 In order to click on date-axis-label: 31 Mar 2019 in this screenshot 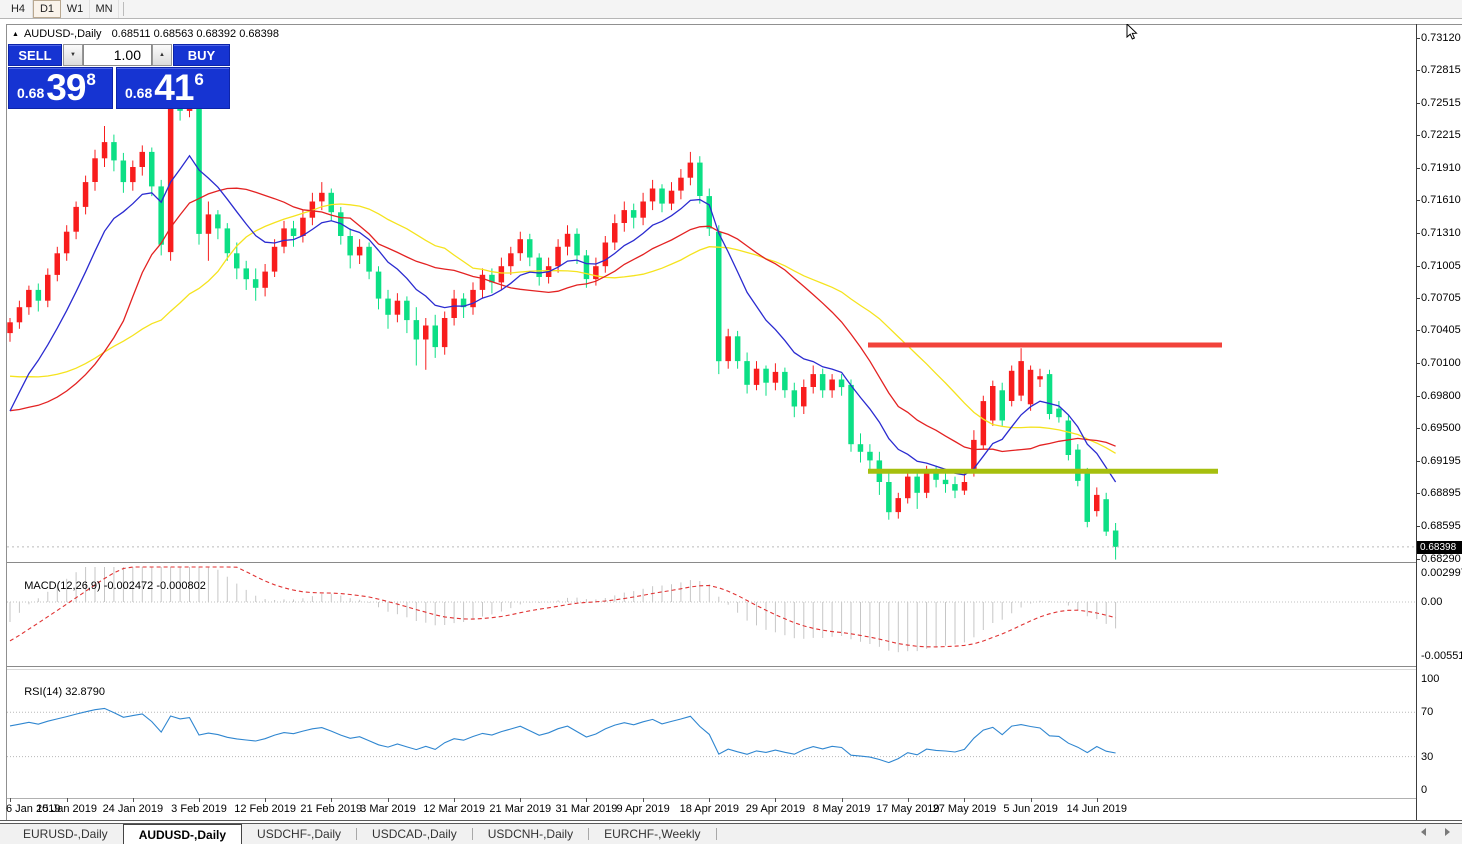, I will do `click(586, 809)`.